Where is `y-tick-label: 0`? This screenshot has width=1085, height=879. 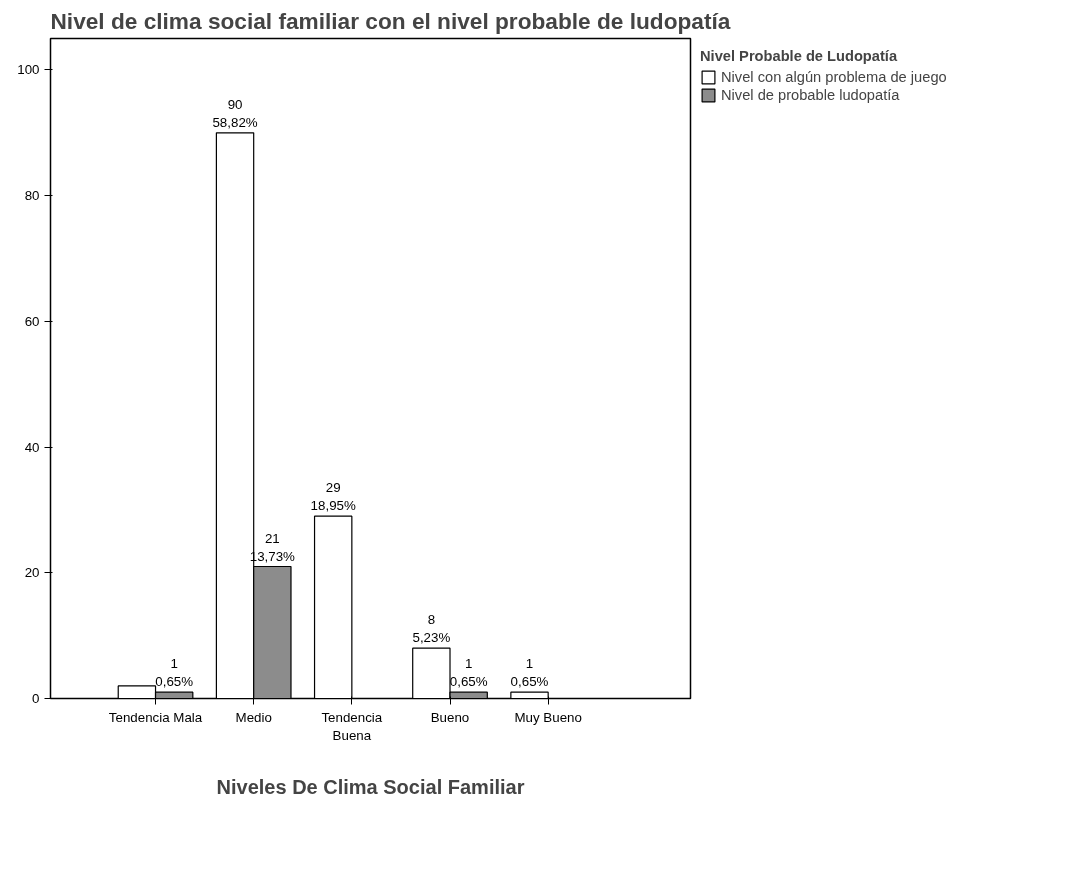 y-tick-label: 0 is located at coordinates (36, 698).